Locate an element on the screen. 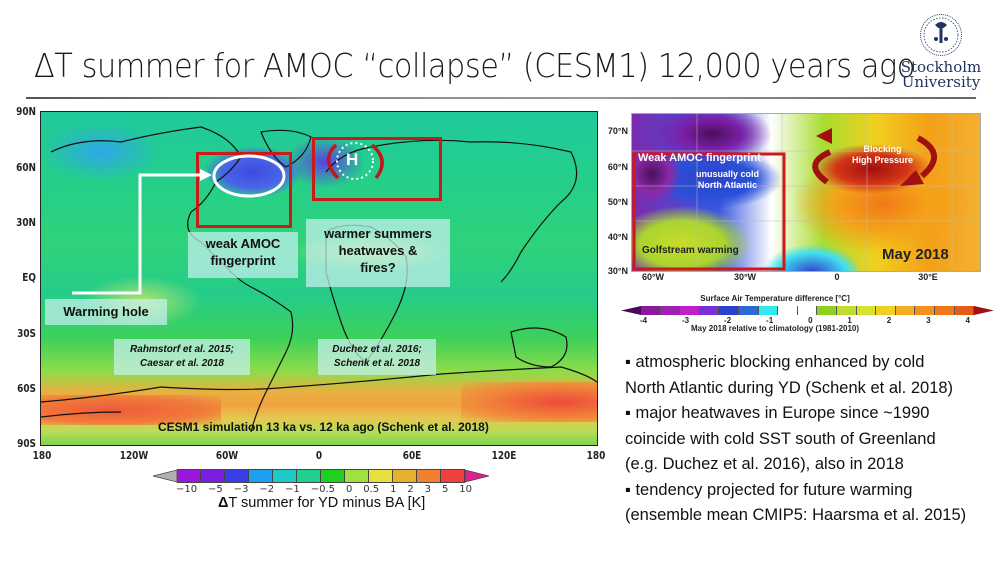  bullet-text: atmospheric blocking enhanced by cold is located at coordinates (780, 362).